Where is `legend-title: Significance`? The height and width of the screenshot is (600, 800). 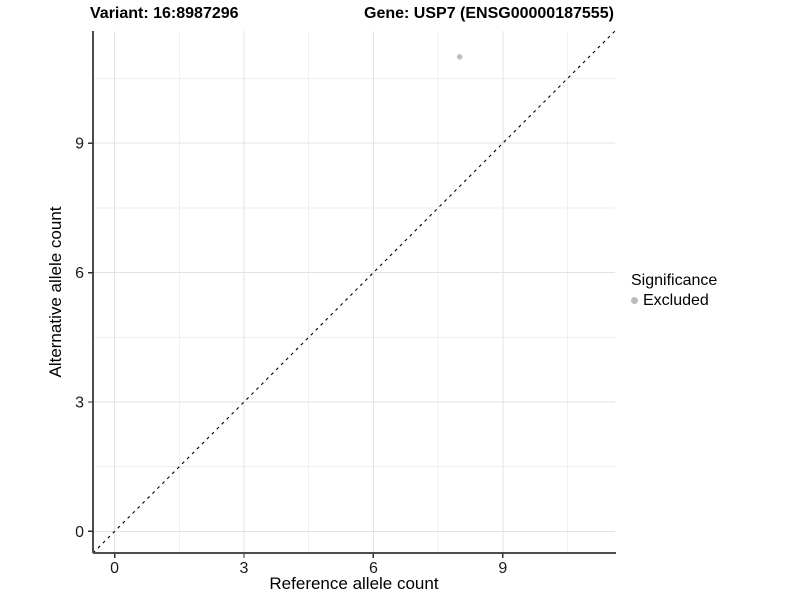 legend-title: Significance is located at coordinates (674, 280).